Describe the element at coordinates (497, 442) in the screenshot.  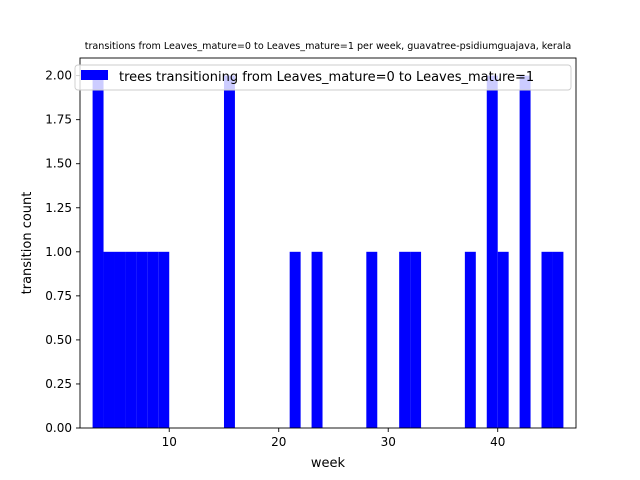
I see `x-tick-label: 40` at that location.